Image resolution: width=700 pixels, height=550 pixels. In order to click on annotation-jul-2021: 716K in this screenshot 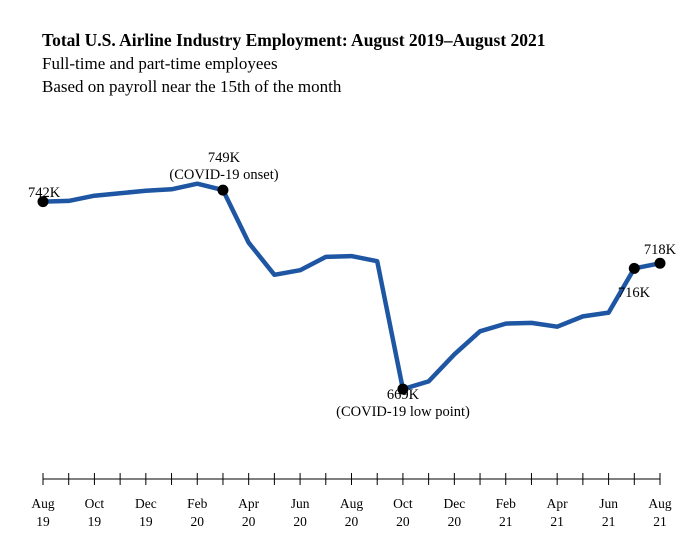, I will do `click(634, 293)`.